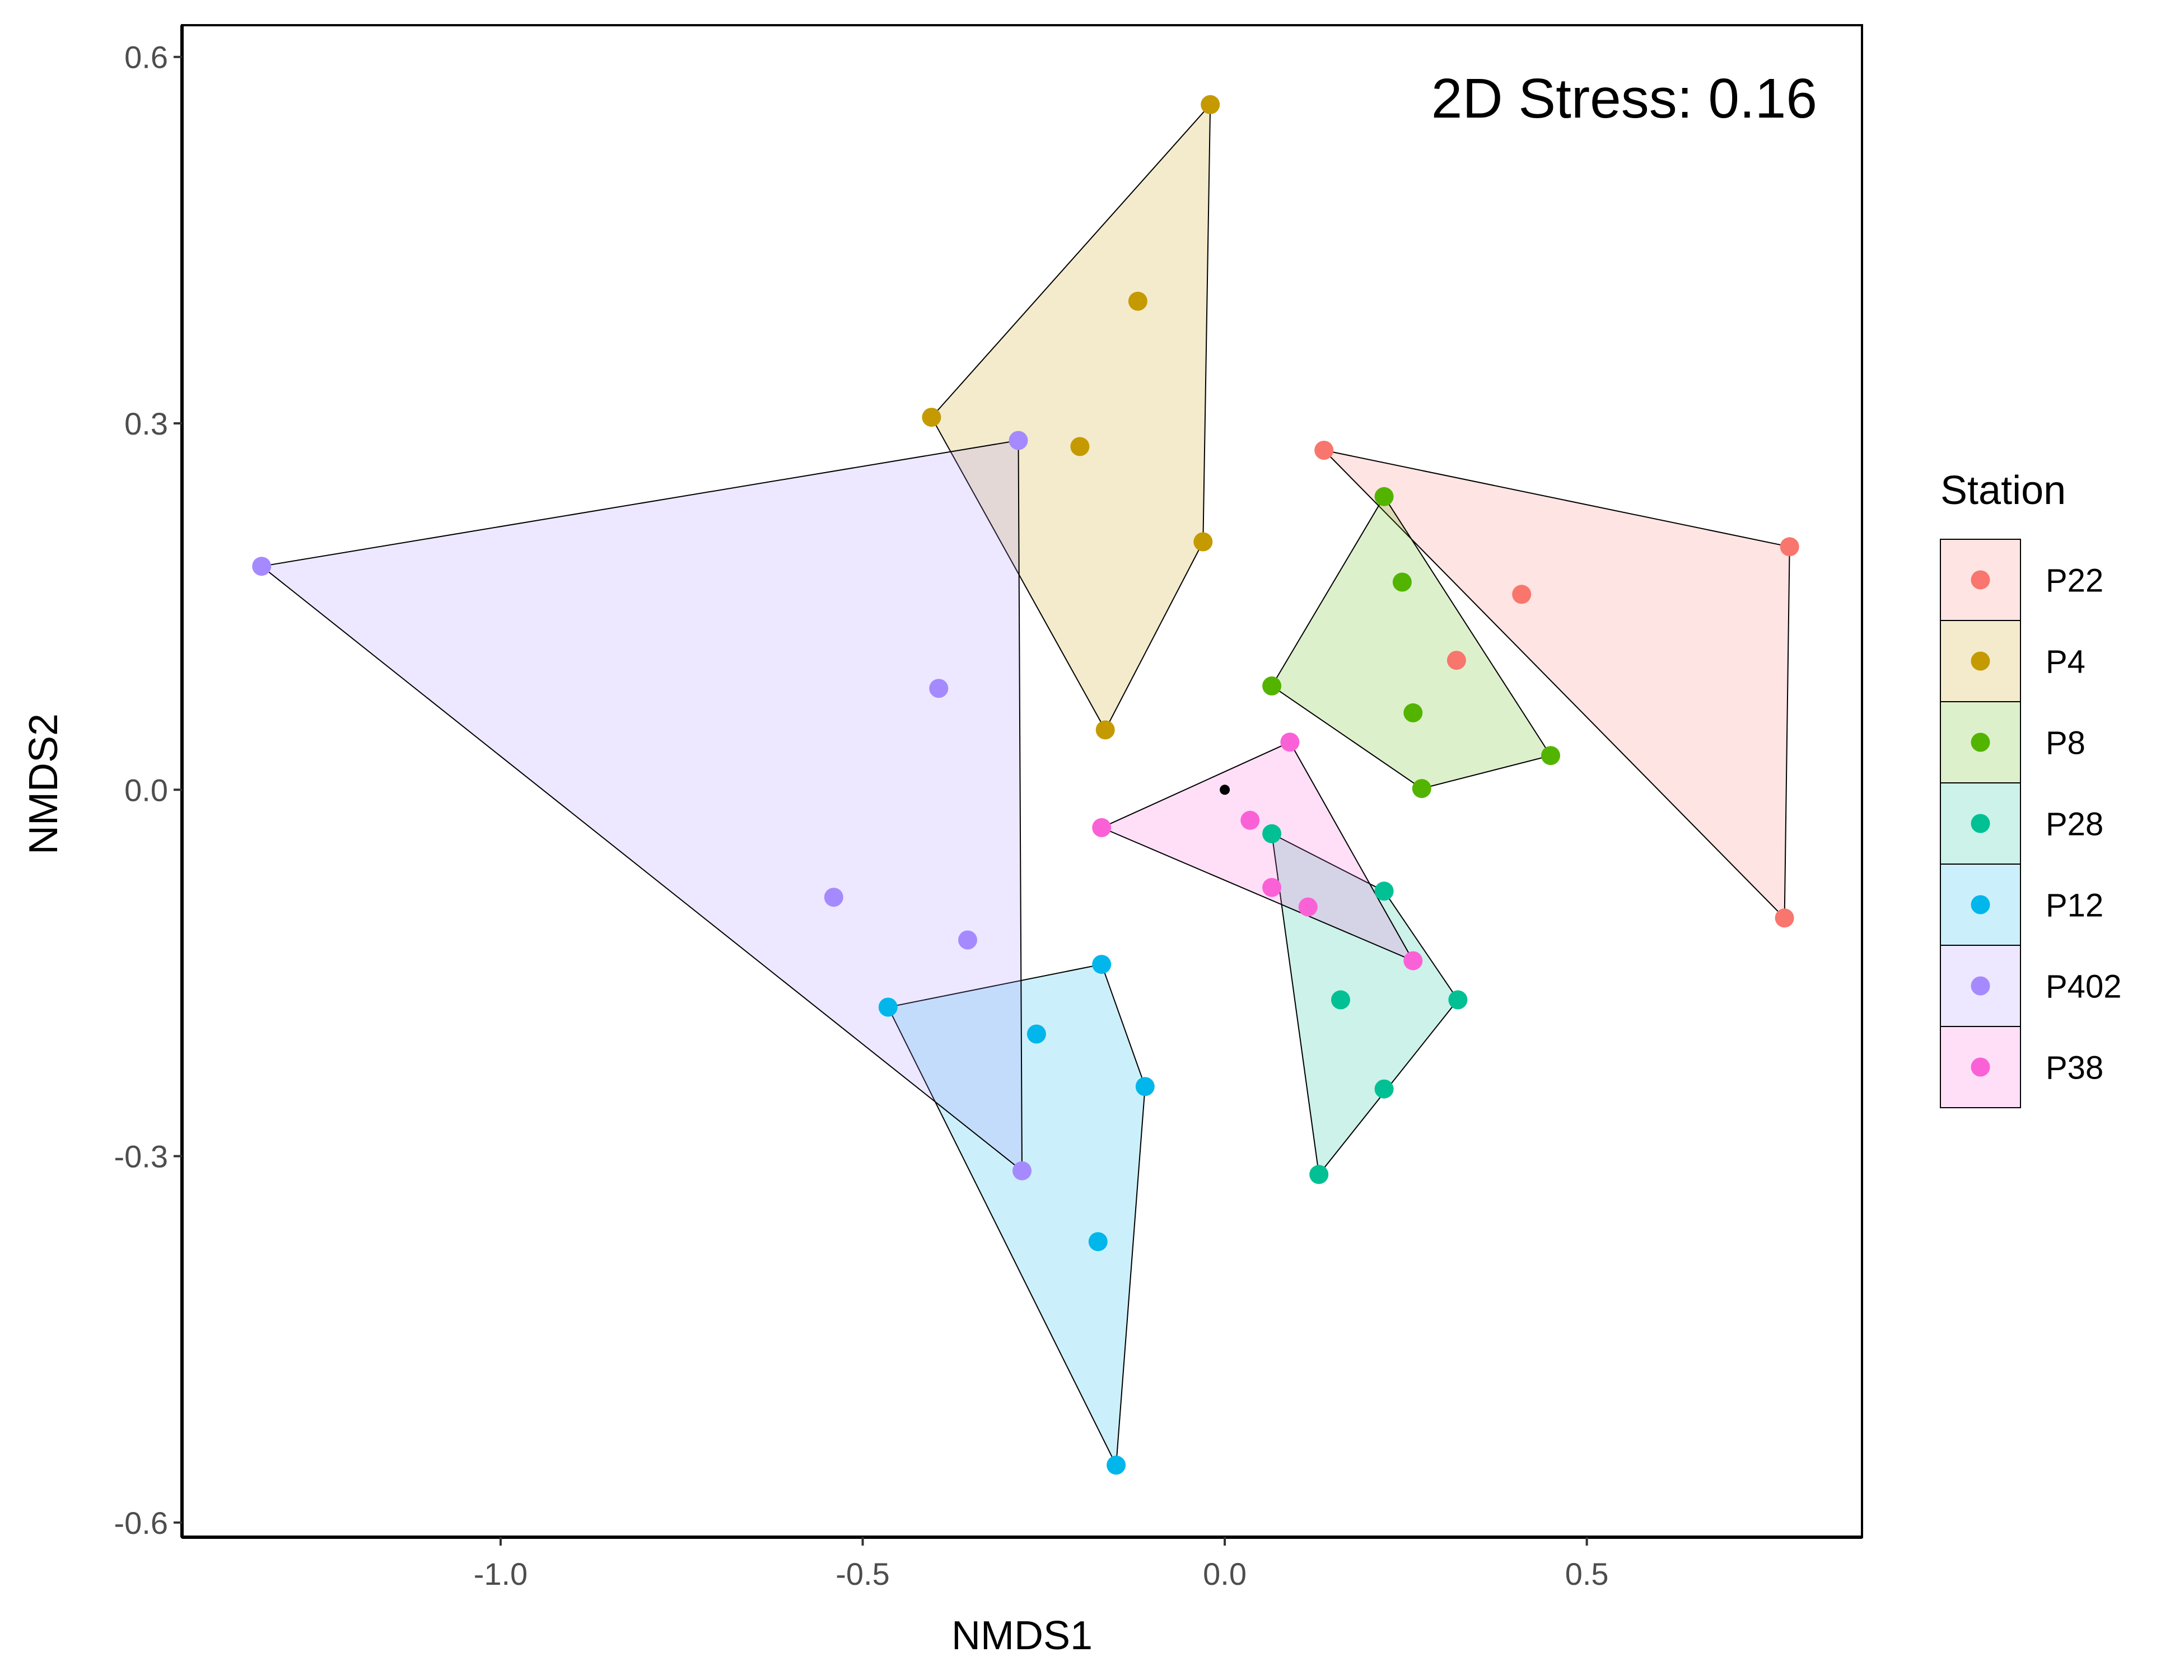  I want to click on y-tick-label: 0.0, so click(146, 790).